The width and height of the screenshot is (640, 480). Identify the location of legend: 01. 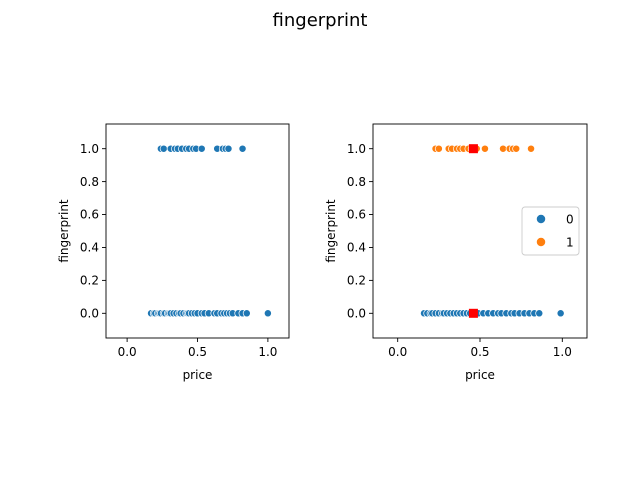
(550, 231).